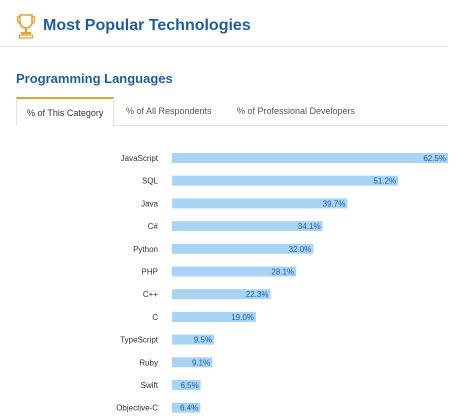 This screenshot has width=474, height=417. What do you see at coordinates (203, 340) in the screenshot?
I see `value-label: 9.5%` at bounding box center [203, 340].